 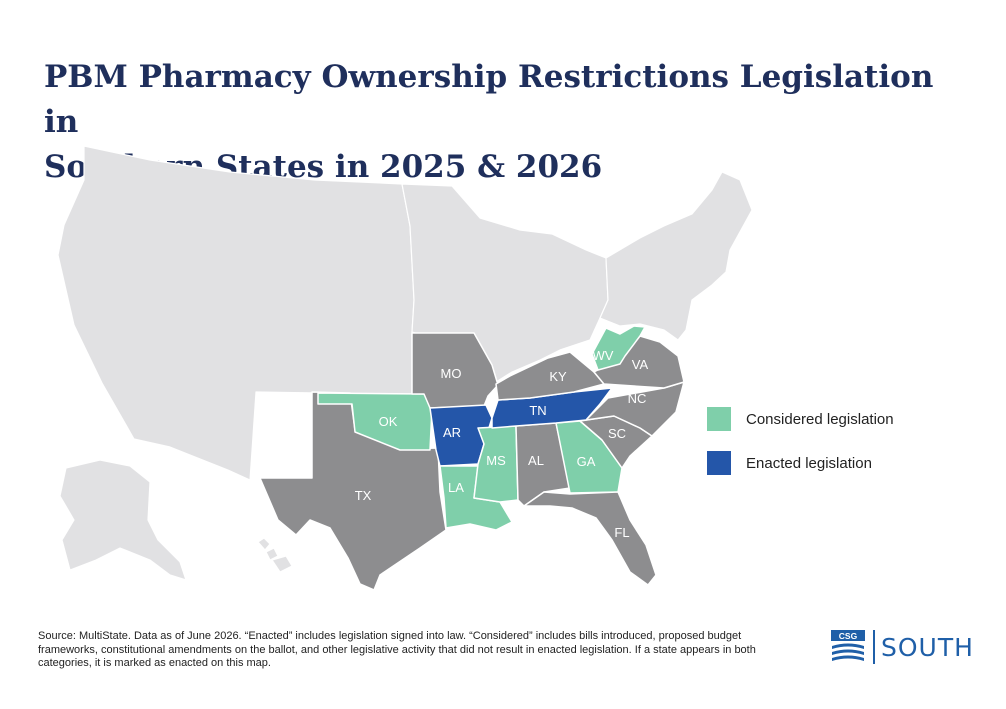 I want to click on logo-text: SOUTH, so click(x=927, y=647).